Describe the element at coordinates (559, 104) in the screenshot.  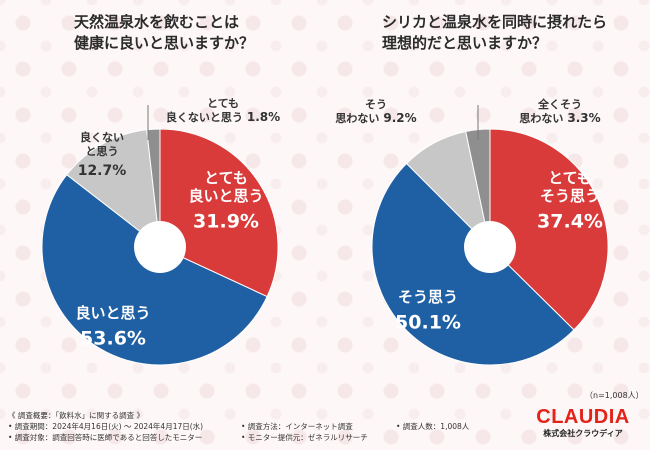
I see `chart-2-label-4-line-1: 全くそう` at that location.